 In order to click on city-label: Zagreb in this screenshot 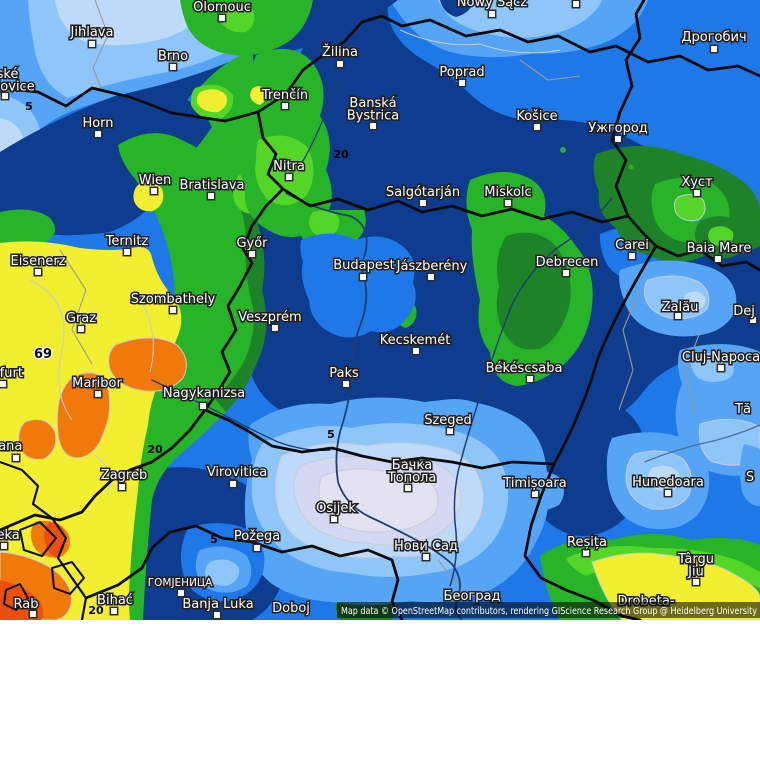, I will do `click(124, 475)`.